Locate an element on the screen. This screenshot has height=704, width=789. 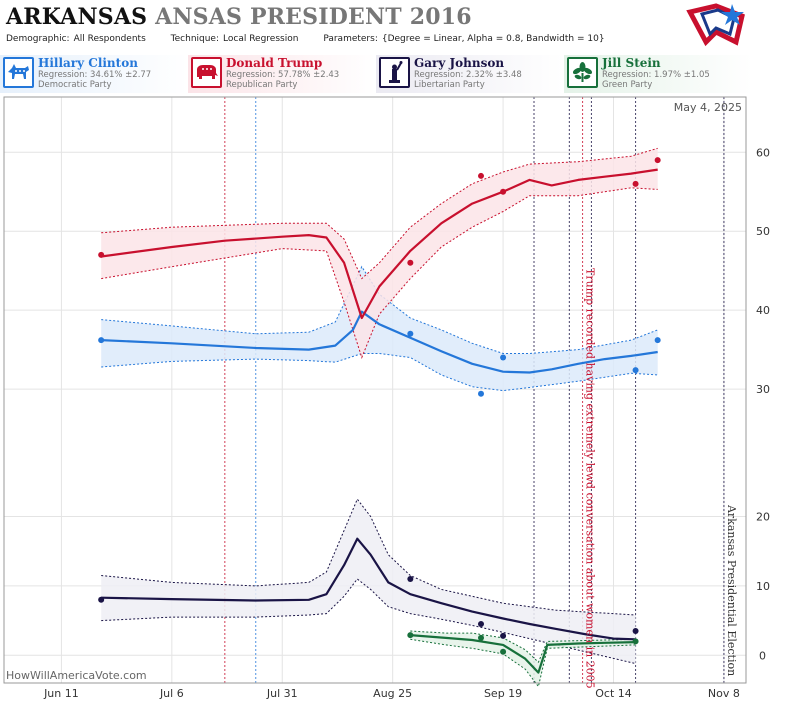
y-tick-label: 30 is located at coordinates (763, 389).